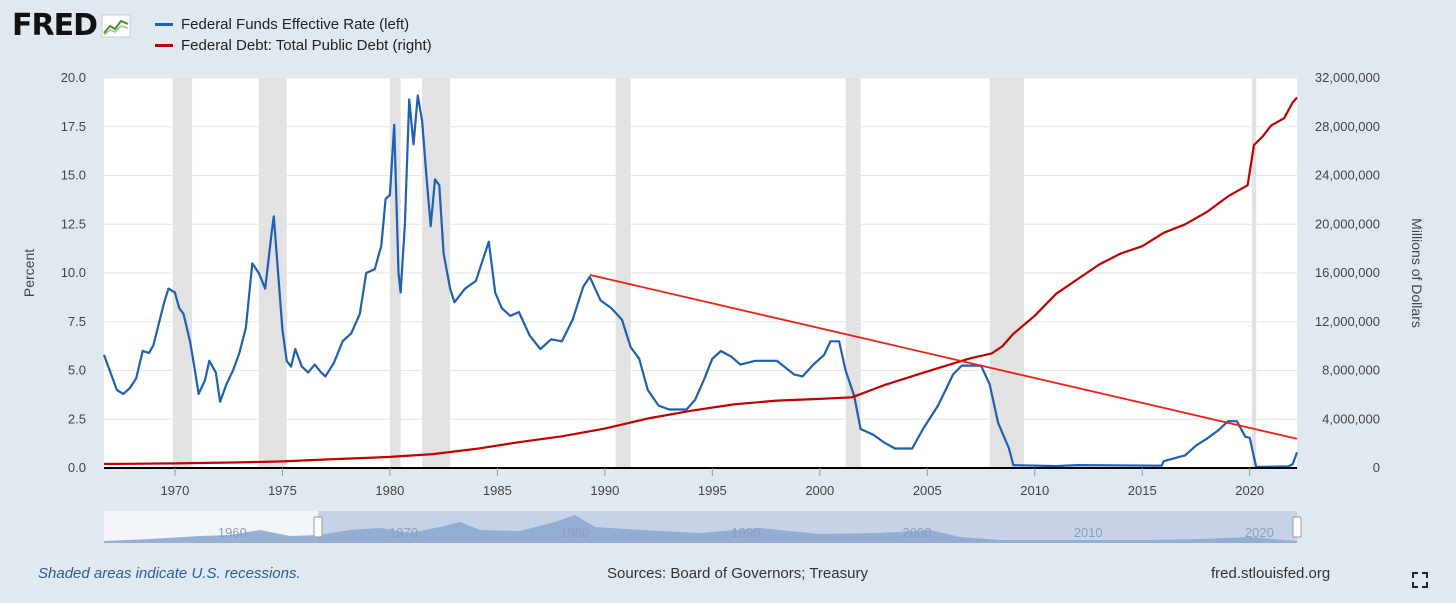 The width and height of the screenshot is (1456, 603). I want to click on legend-item-federal-debt: Federal Debt: Total Public Debt (right), so click(293, 45).